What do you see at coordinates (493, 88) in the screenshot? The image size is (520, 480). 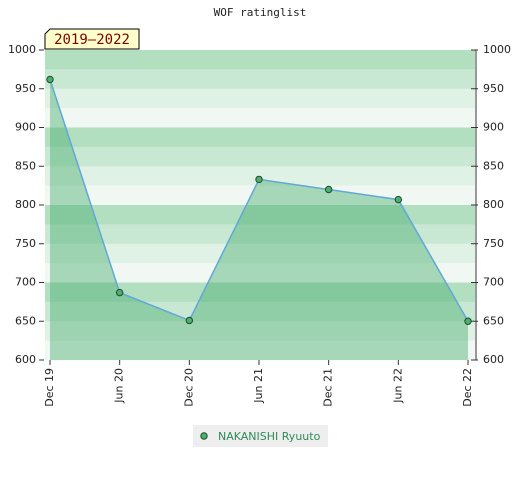 I see `y2-tick-label: 950` at bounding box center [493, 88].